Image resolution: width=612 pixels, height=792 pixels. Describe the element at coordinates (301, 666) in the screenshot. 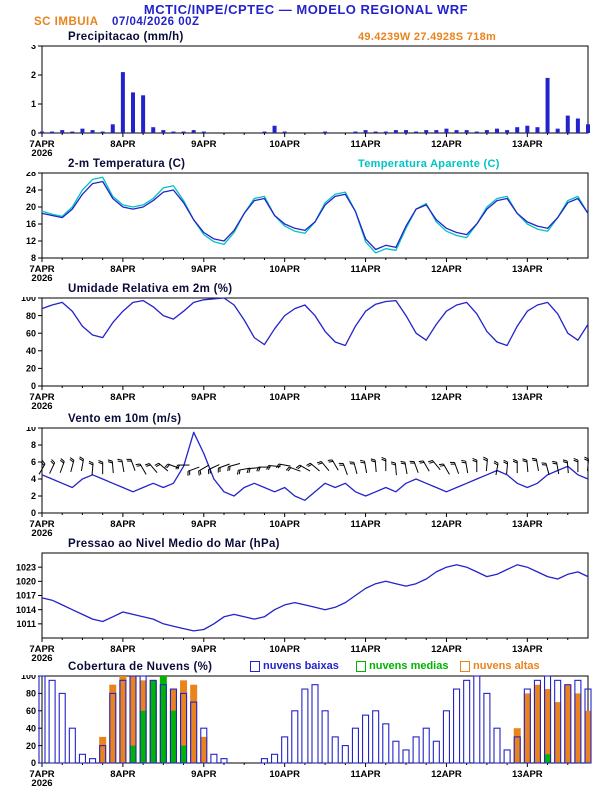

I see `legend-nuvens-baixas-label: nuvens baixas` at that location.